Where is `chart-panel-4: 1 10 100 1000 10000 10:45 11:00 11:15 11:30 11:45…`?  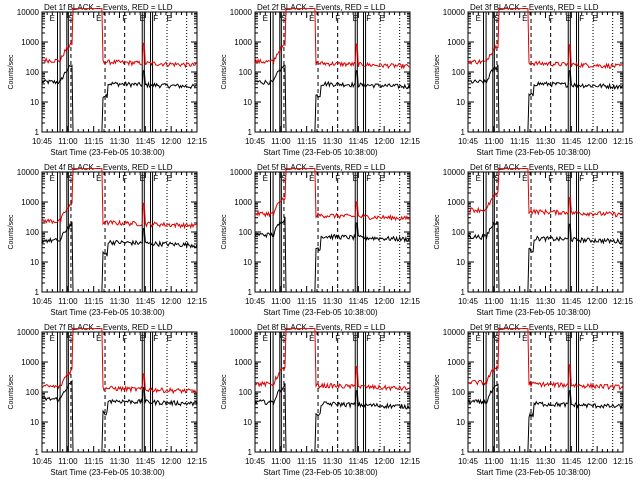
chart-panel-4: 1 10 100 1000 10000 10:45 11:00 11:15 11:30 11:45… is located at coordinates (108, 240).